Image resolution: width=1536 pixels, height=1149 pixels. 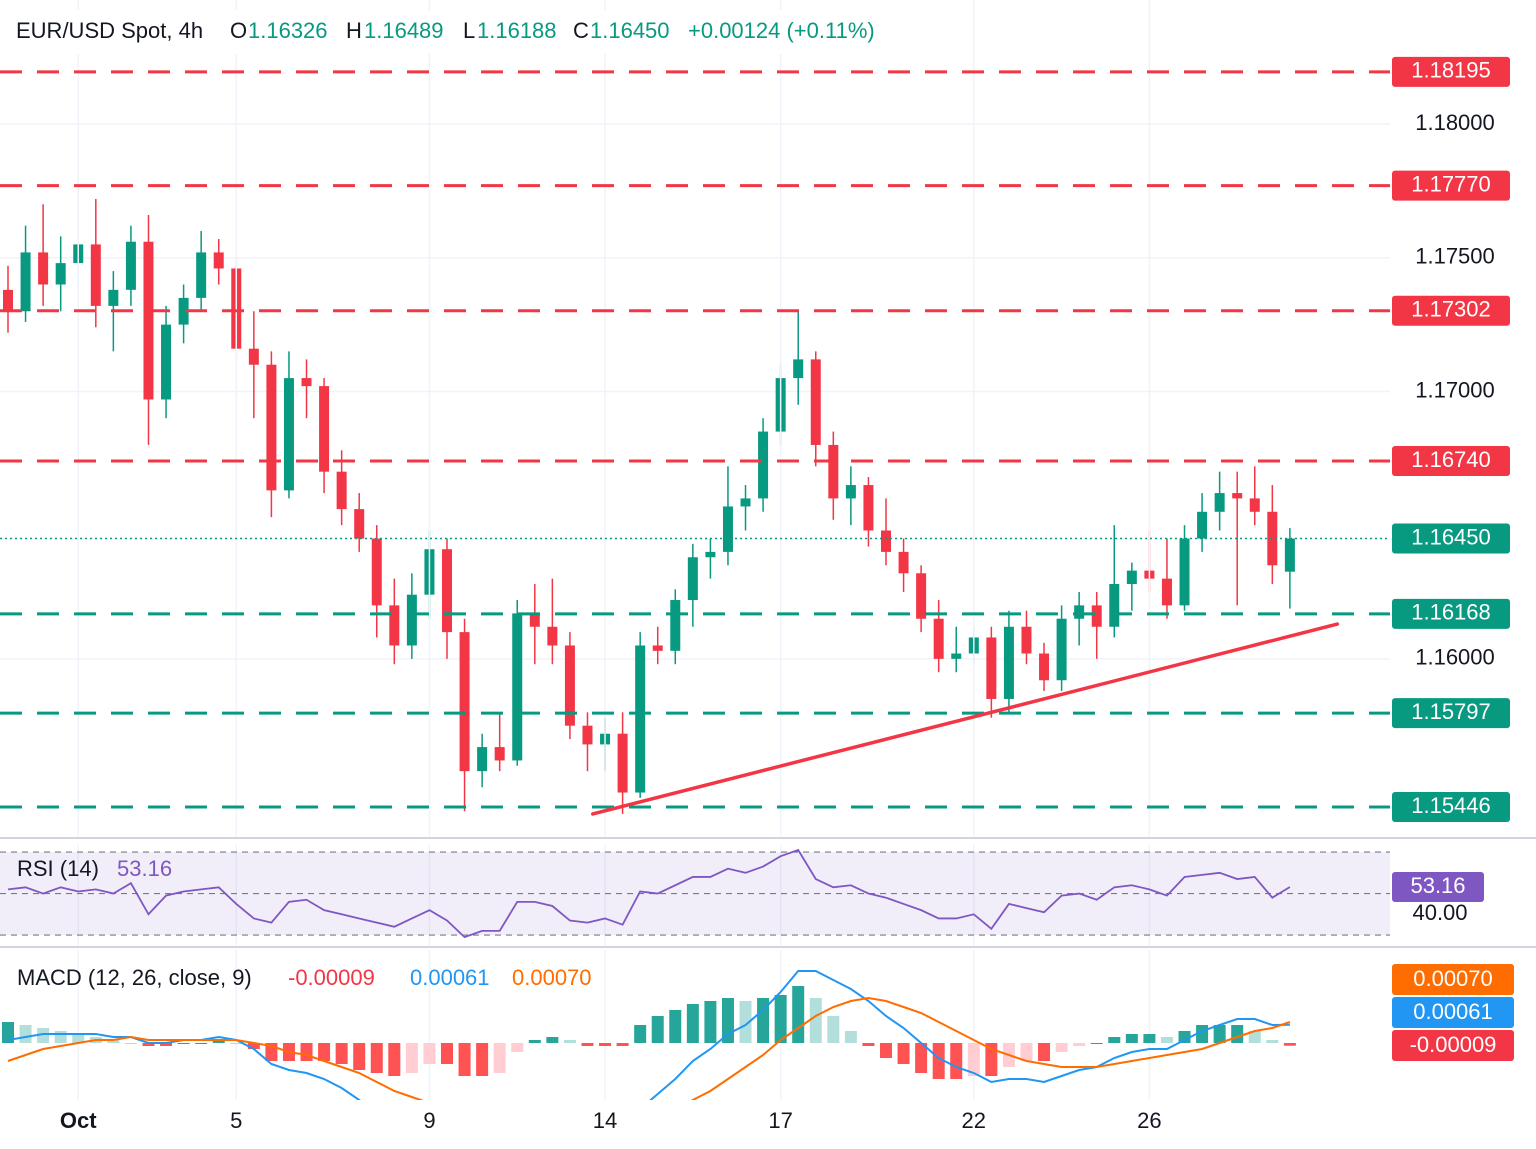 I want to click on macd-badge-label: 0.00061, so click(x=1453, y=1011).